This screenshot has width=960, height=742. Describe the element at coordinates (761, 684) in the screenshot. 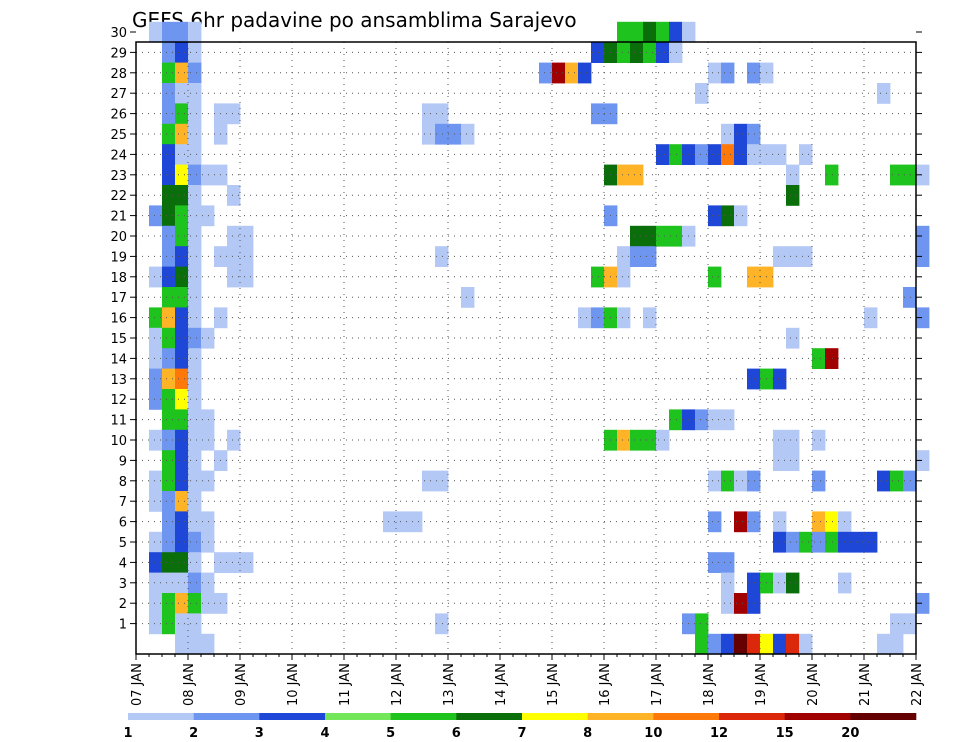

I see `x-tick-label: 19 JAN` at that location.